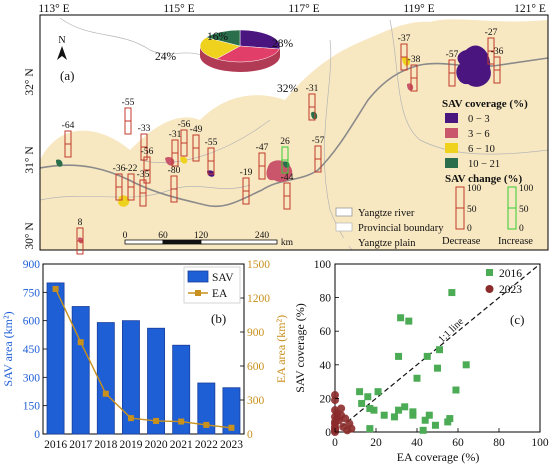 This screenshot has height=466, width=550. I want to click on lon-label: 115° E, so click(178, 9).